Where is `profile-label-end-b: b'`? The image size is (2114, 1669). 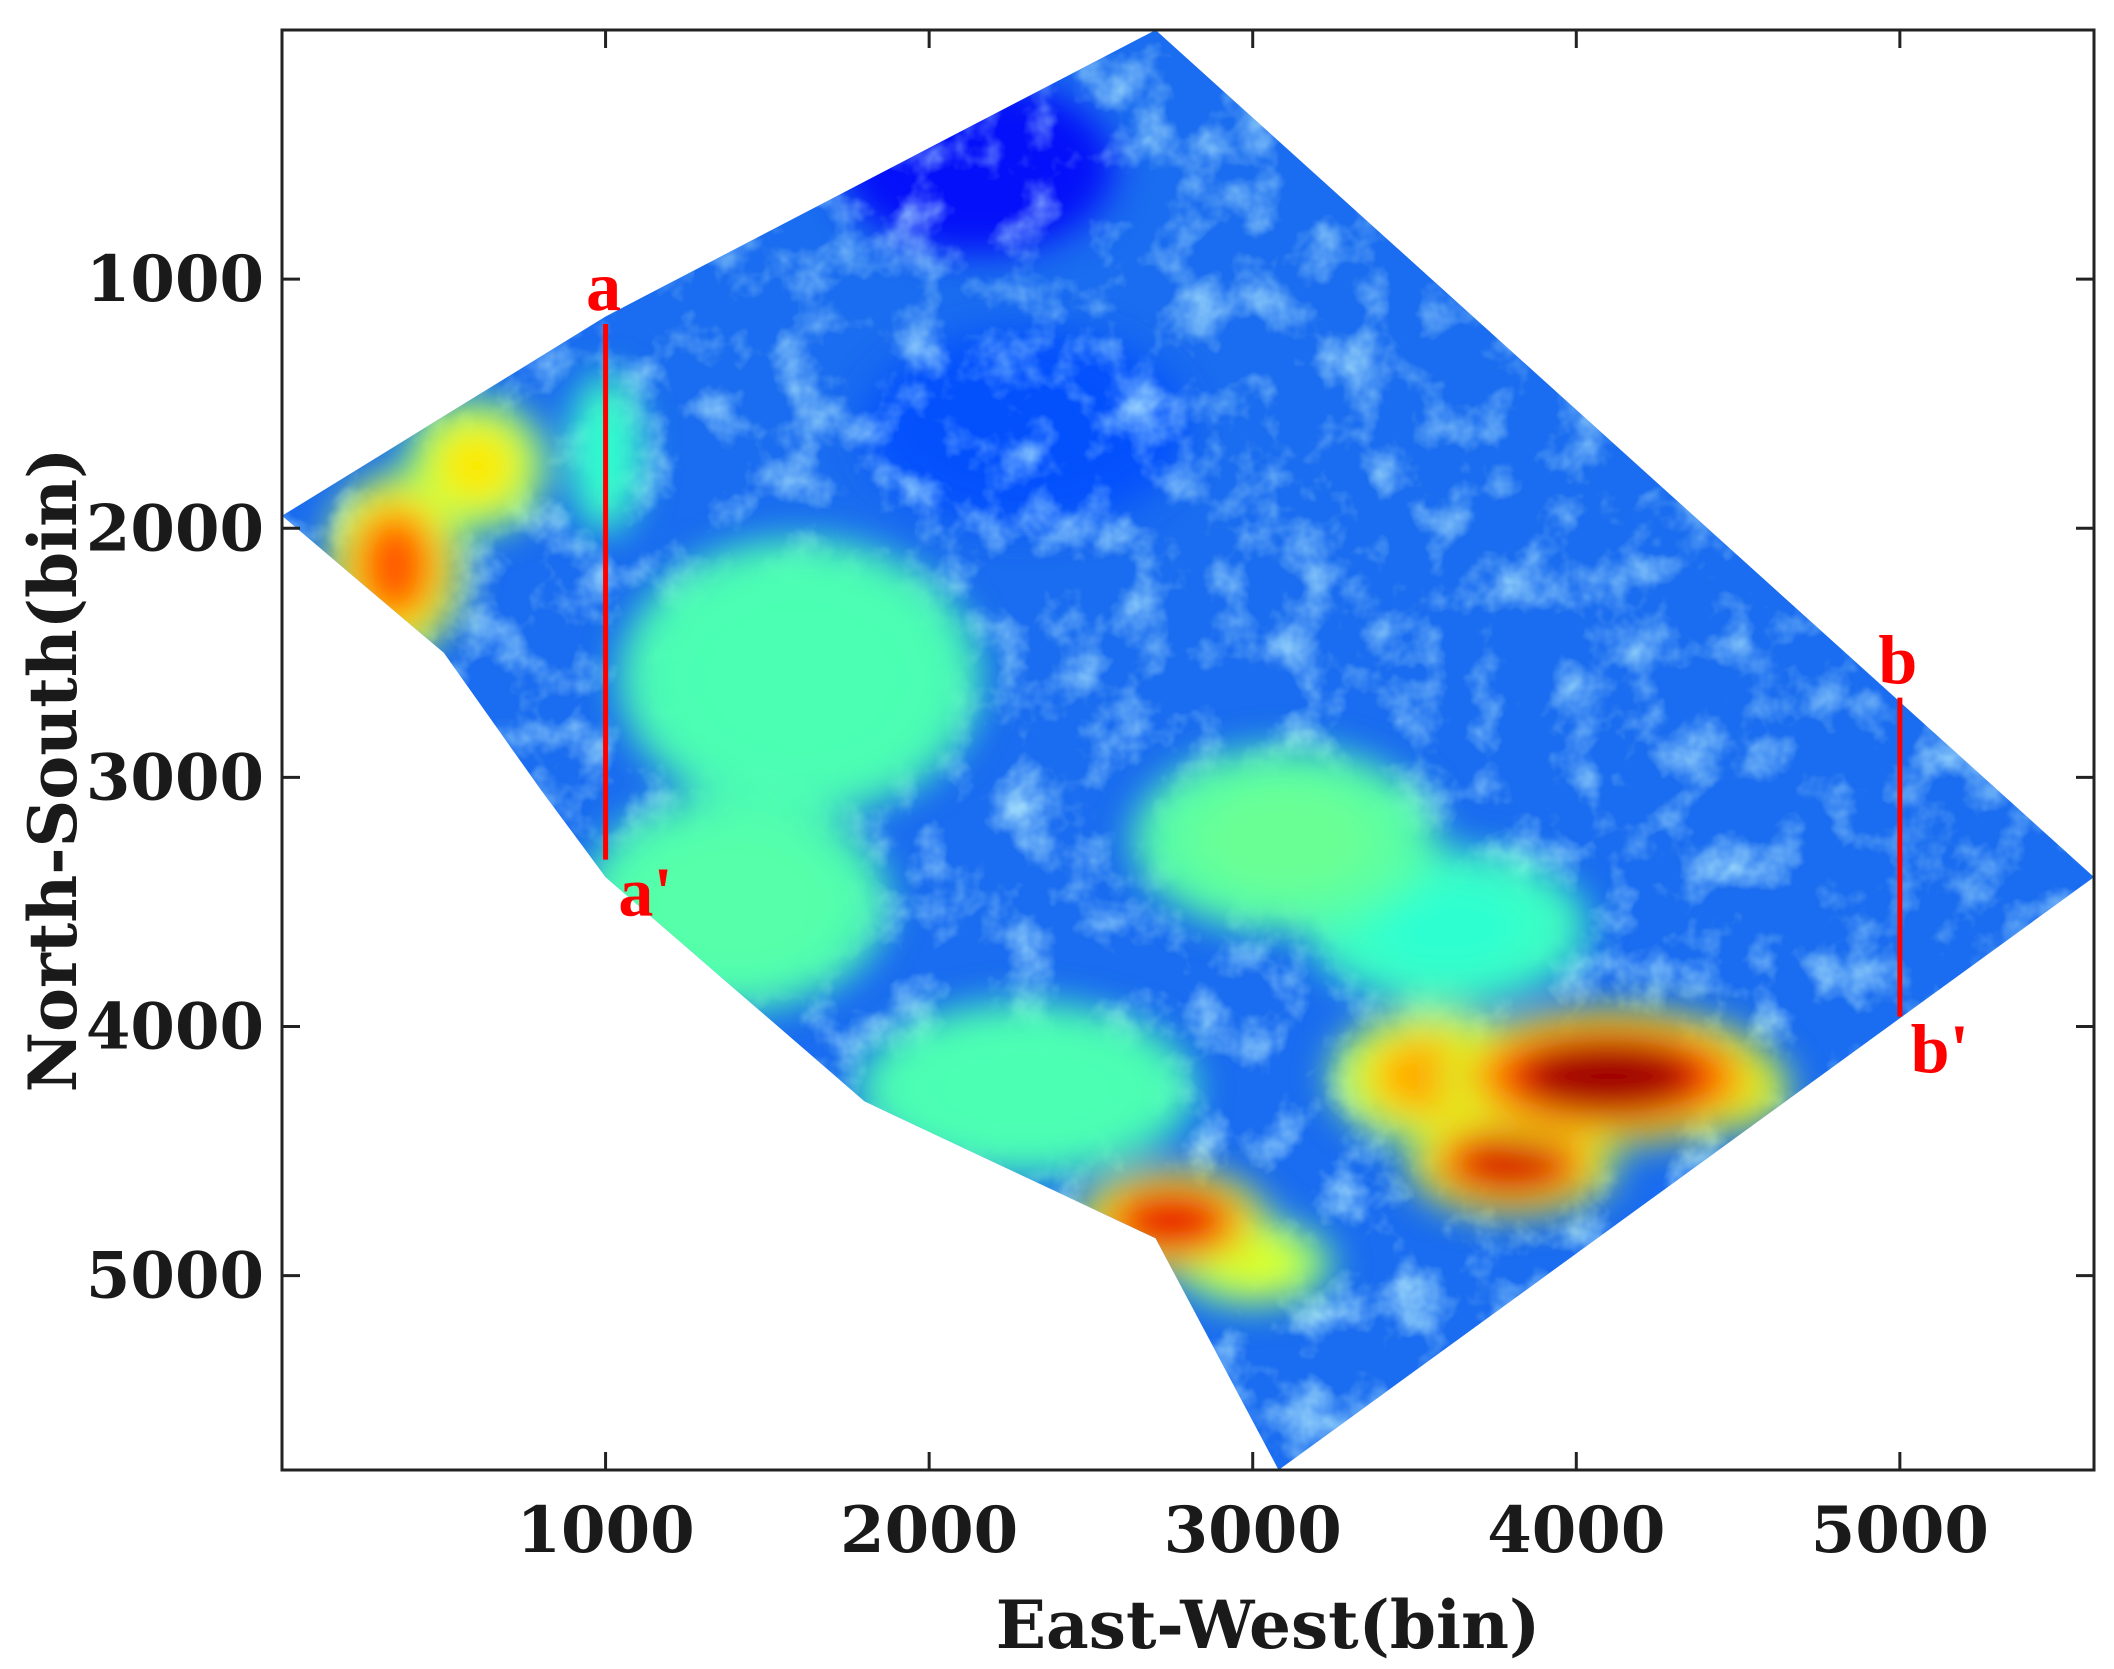
profile-label-end-b: b' is located at coordinates (1940, 1050).